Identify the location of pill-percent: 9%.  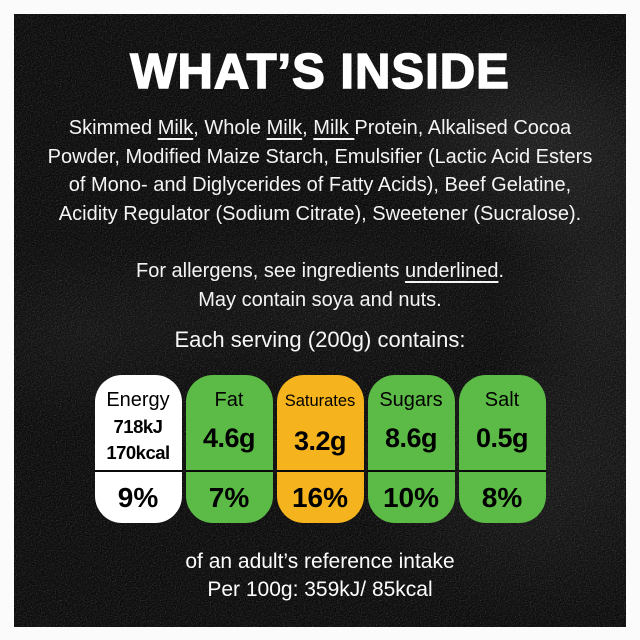
(138, 496).